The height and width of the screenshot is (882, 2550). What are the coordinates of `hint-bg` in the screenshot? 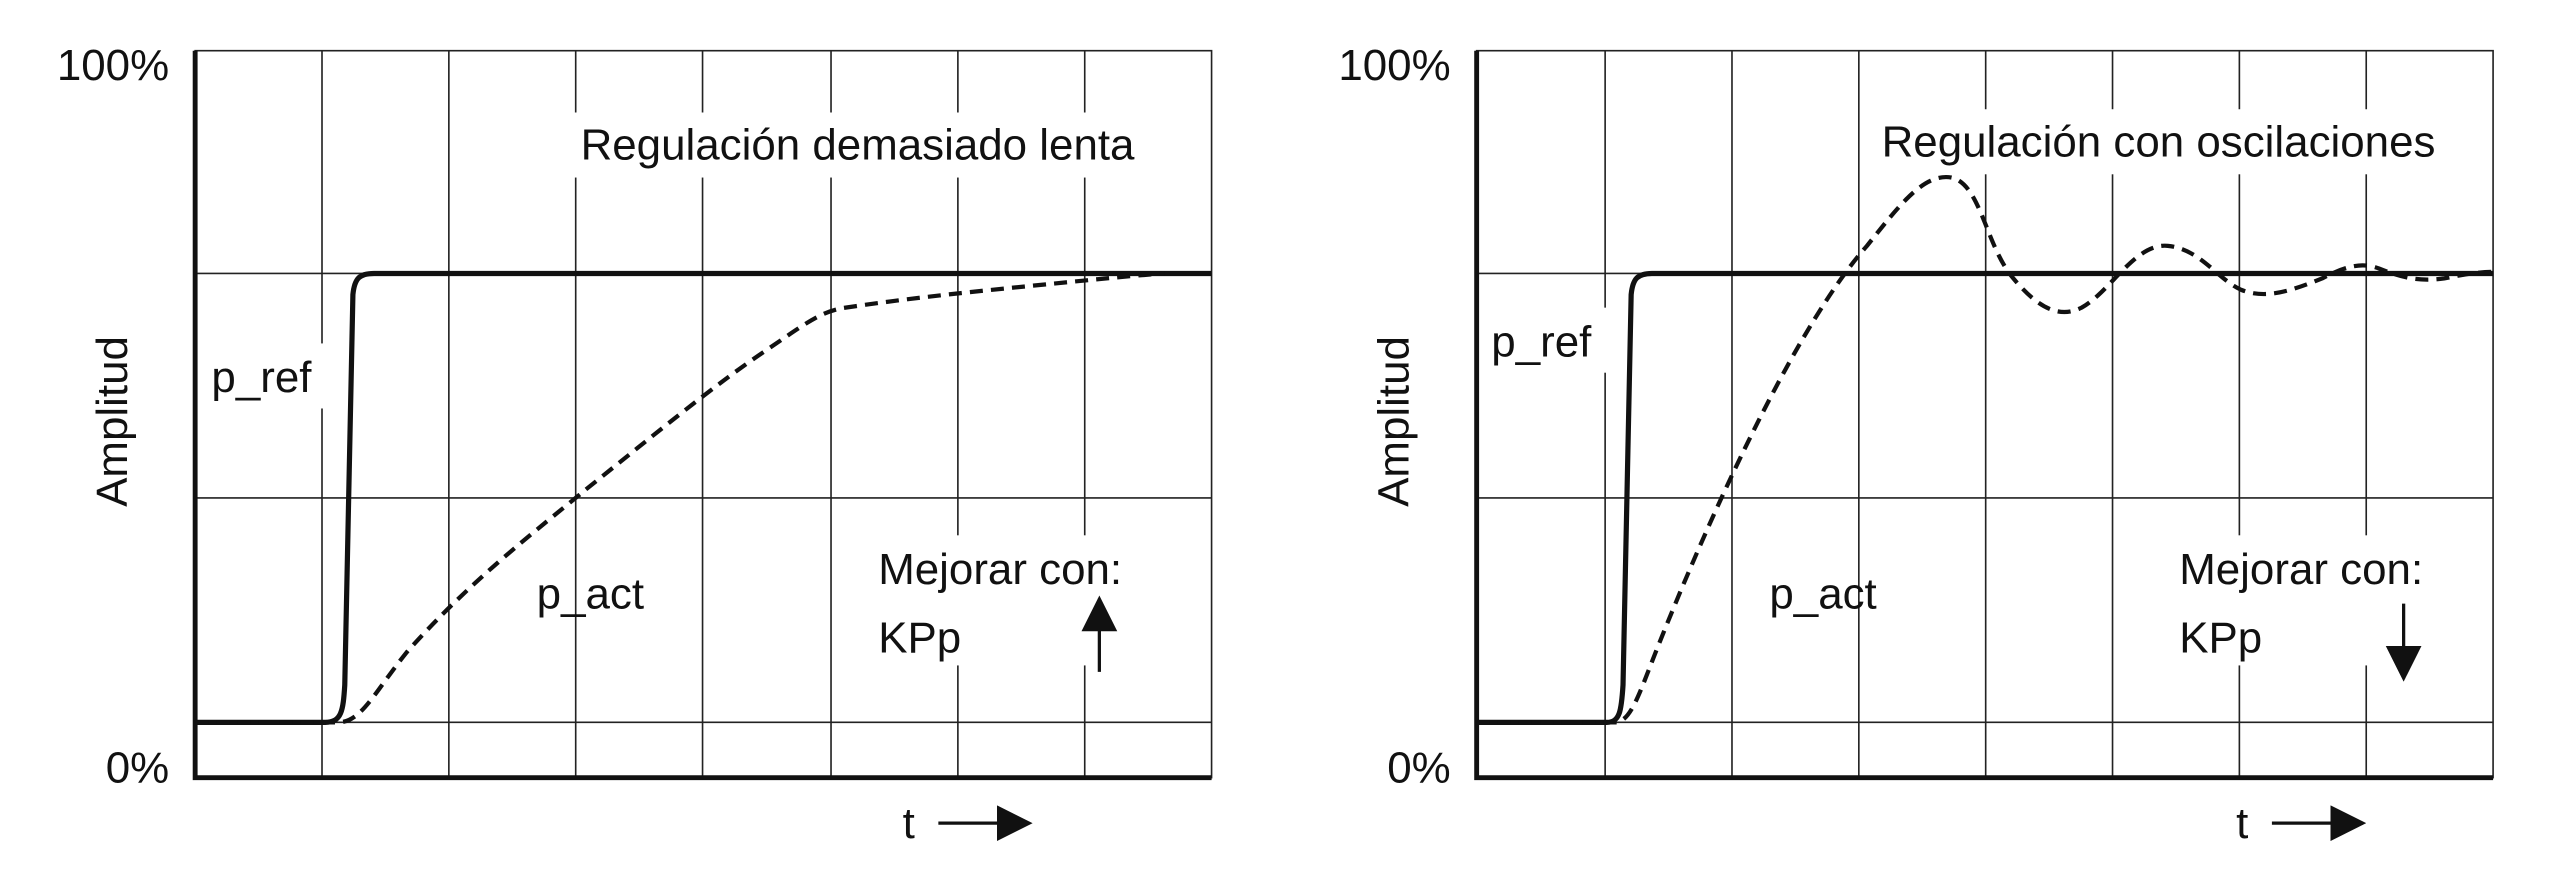 It's located at (2315, 600).